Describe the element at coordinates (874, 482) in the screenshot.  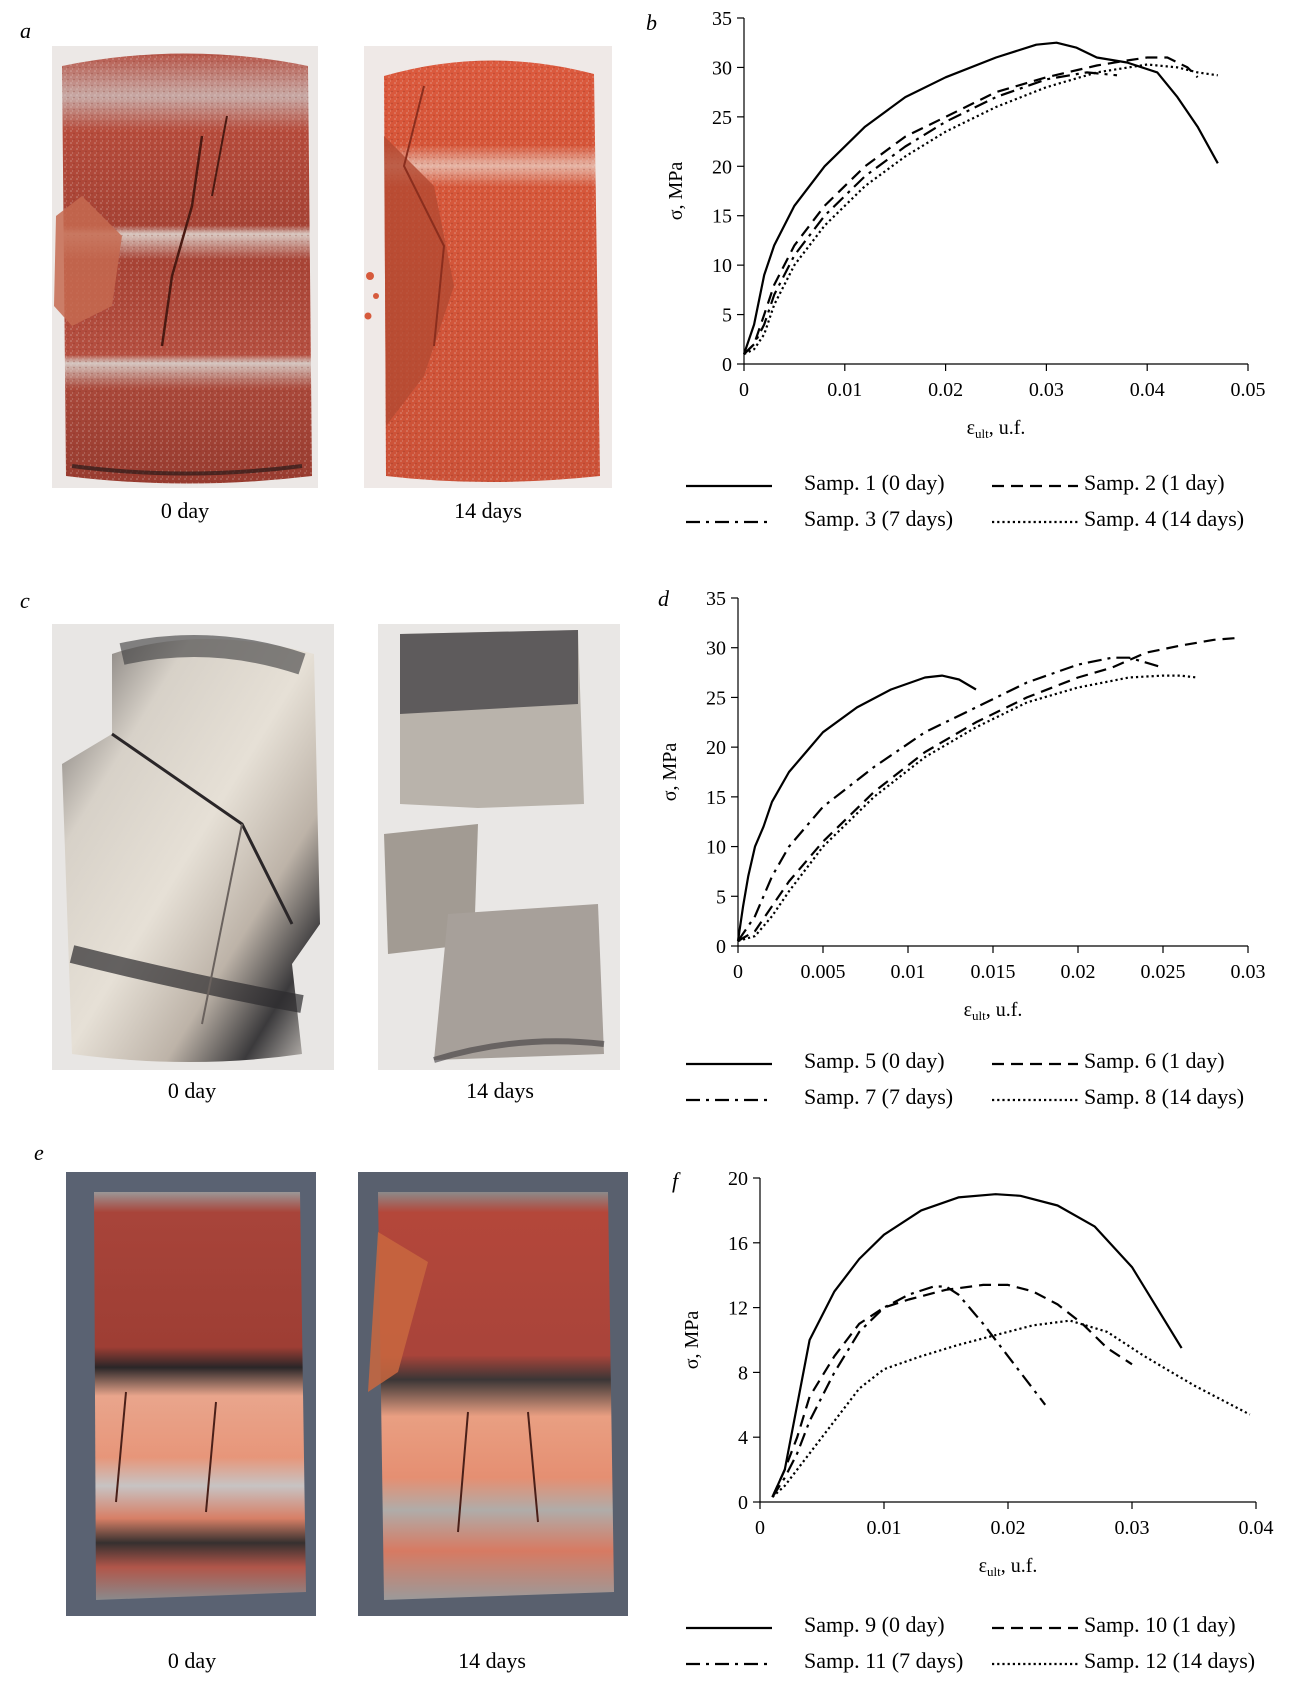
I see `legend-label-1: Samp. 1 (0 day)` at that location.